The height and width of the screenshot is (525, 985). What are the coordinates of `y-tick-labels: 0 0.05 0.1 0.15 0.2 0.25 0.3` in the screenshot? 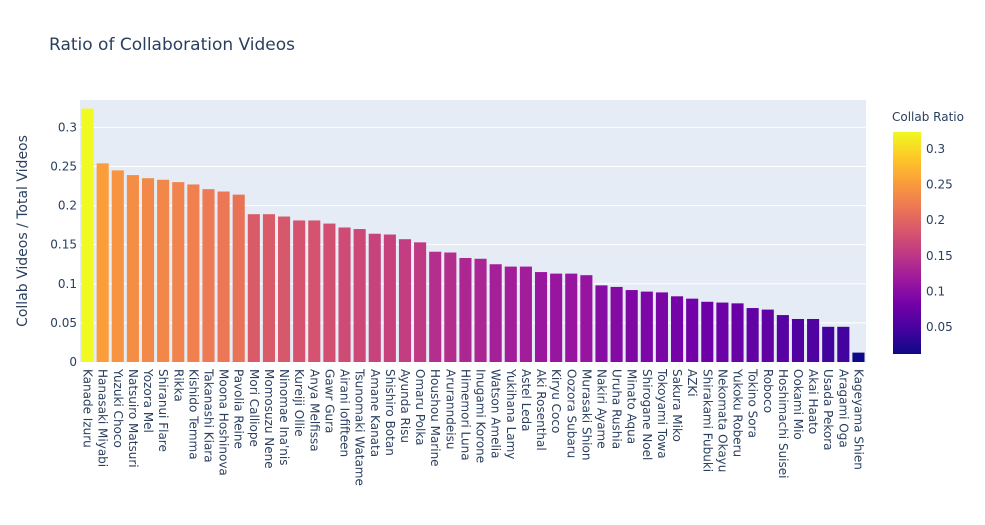 It's located at (63, 244).